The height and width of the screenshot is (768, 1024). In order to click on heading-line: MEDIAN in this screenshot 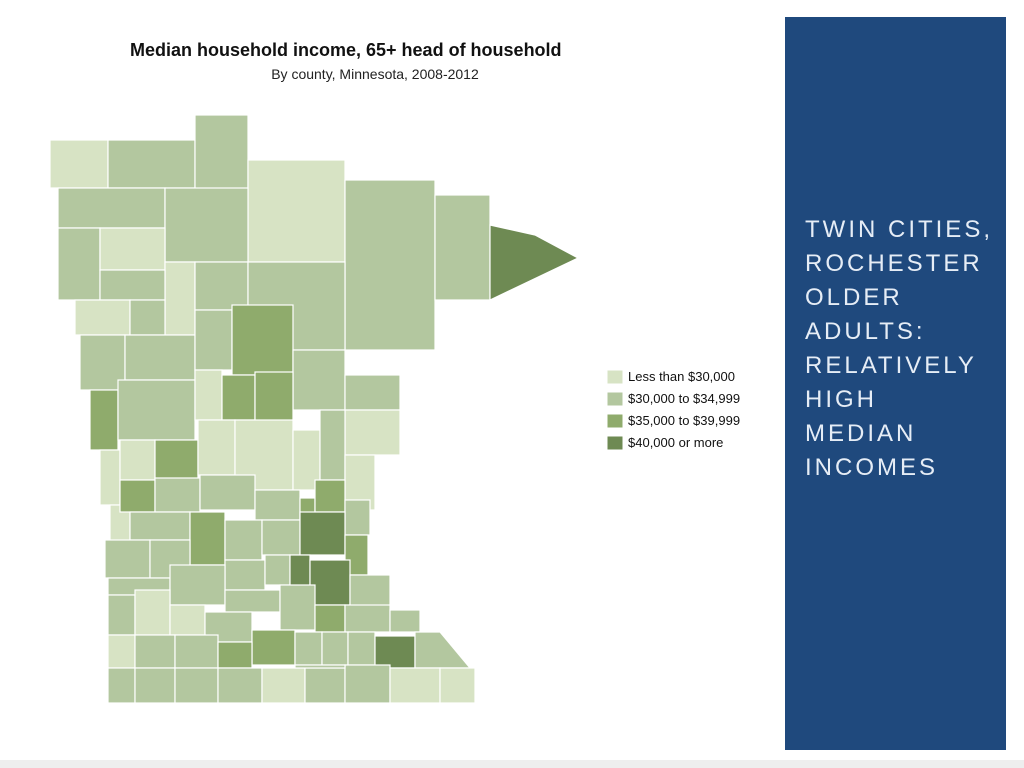, I will do `click(860, 433)`.